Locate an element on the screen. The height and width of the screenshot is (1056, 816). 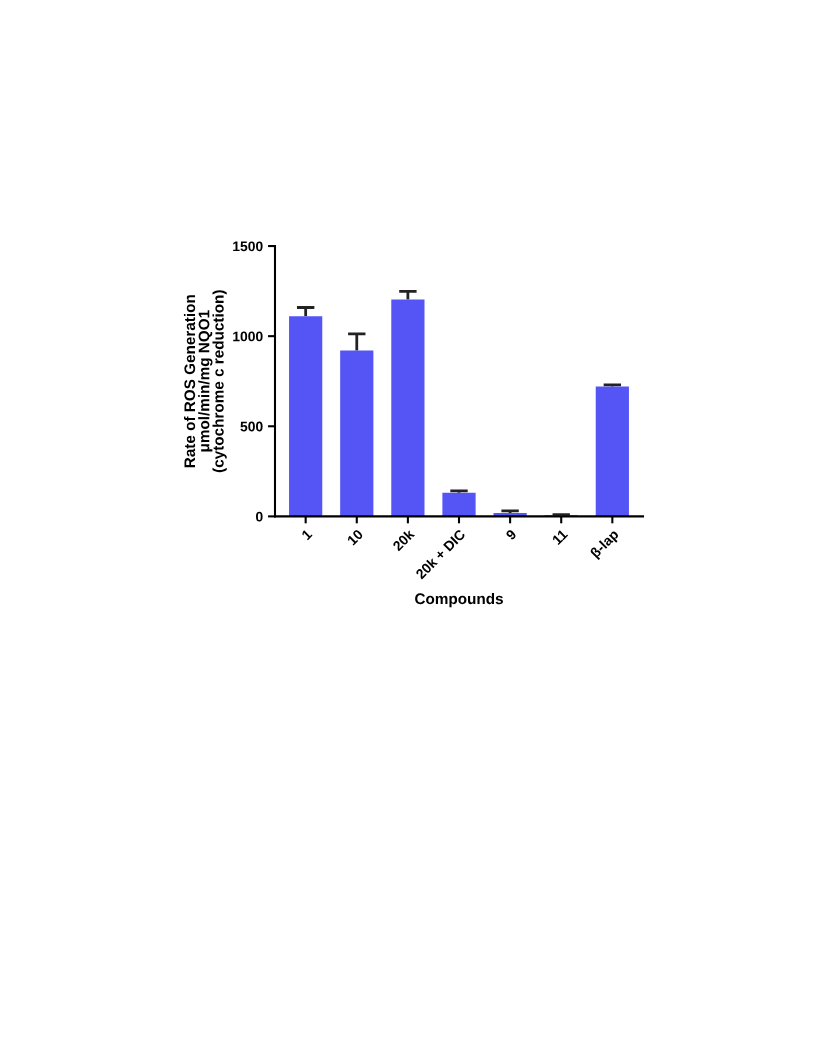
y-axis-title: Rate of ROS Generation μmol/min/mg NQO1 (cytochrome c reduction) is located at coordinates (205, 381).